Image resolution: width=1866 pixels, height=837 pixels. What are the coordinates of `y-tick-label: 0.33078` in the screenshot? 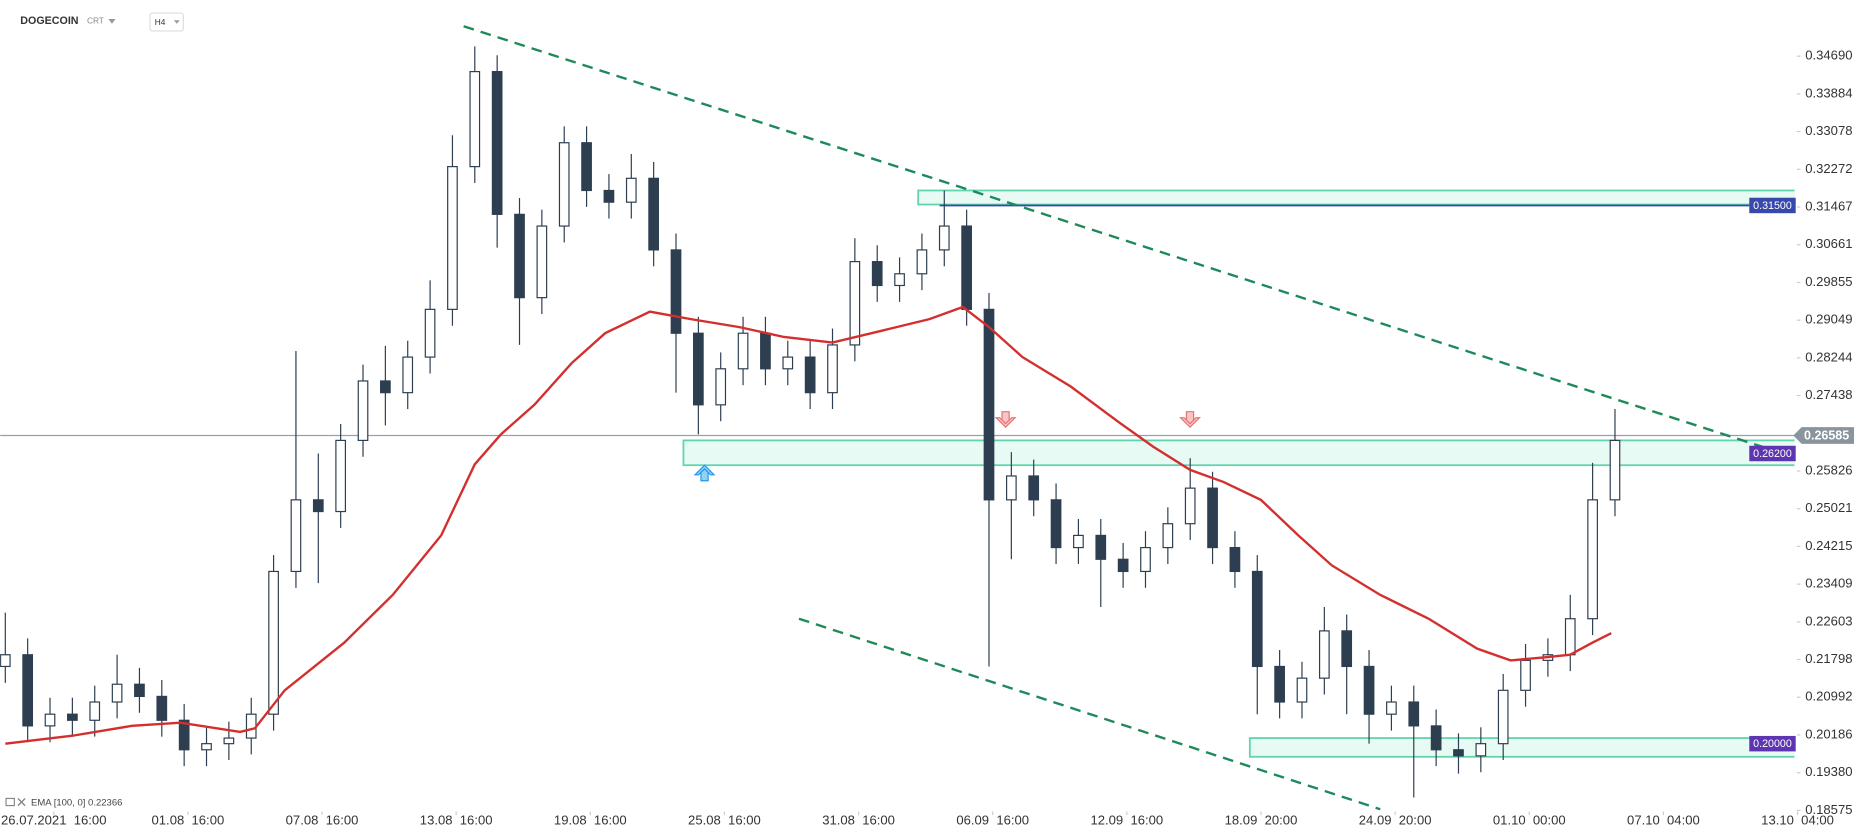 It's located at (1828, 130).